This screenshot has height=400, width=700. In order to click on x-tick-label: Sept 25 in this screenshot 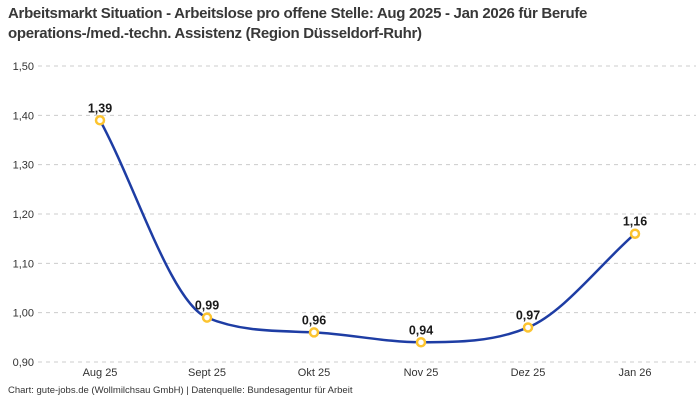, I will do `click(207, 373)`.